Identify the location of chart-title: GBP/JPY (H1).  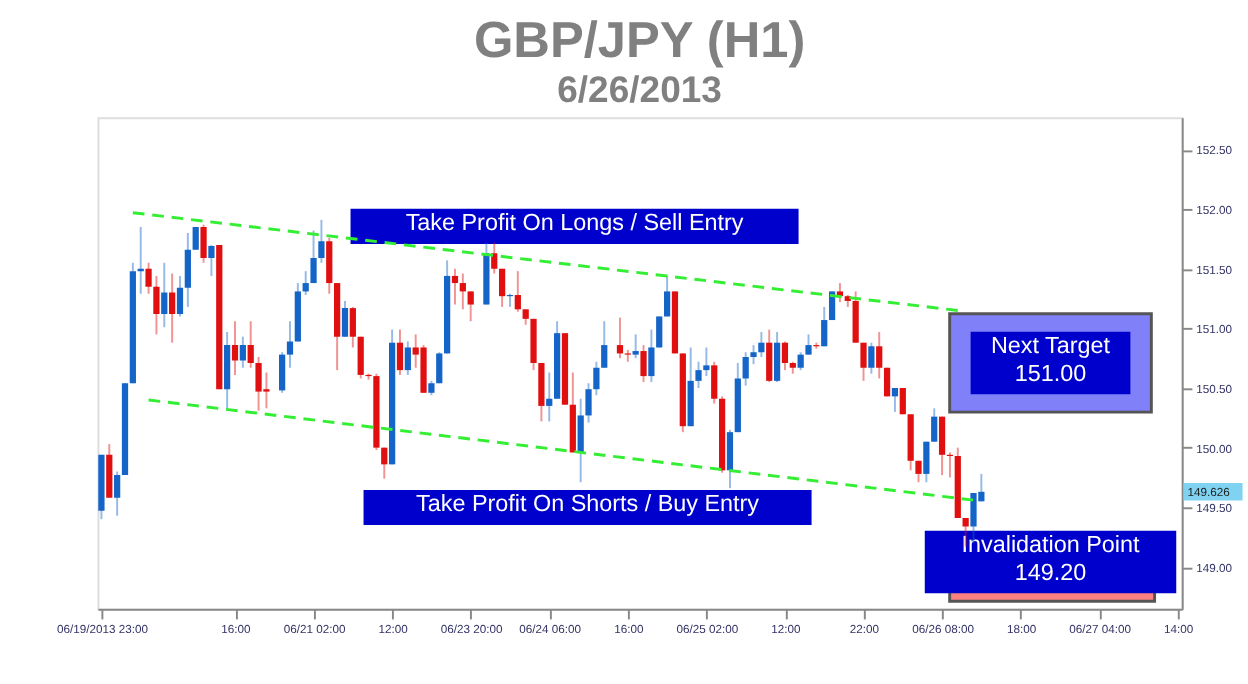
(639, 40).